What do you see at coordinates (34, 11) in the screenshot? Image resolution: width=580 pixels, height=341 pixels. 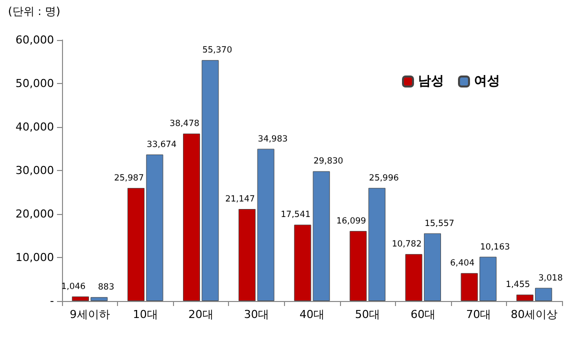 I see `text: (단위 : 명)` at bounding box center [34, 11].